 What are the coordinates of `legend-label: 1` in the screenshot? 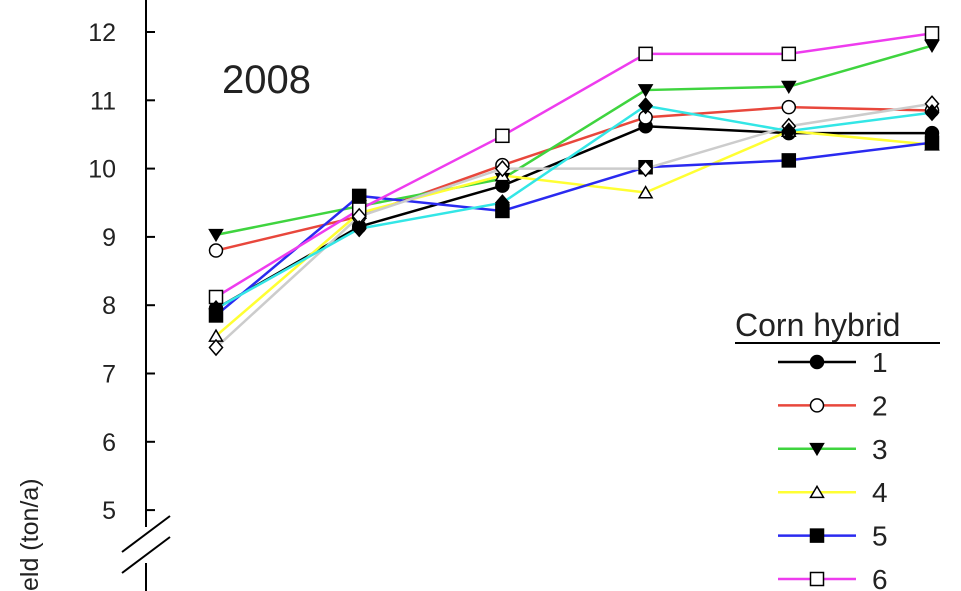 It's located at (880, 362).